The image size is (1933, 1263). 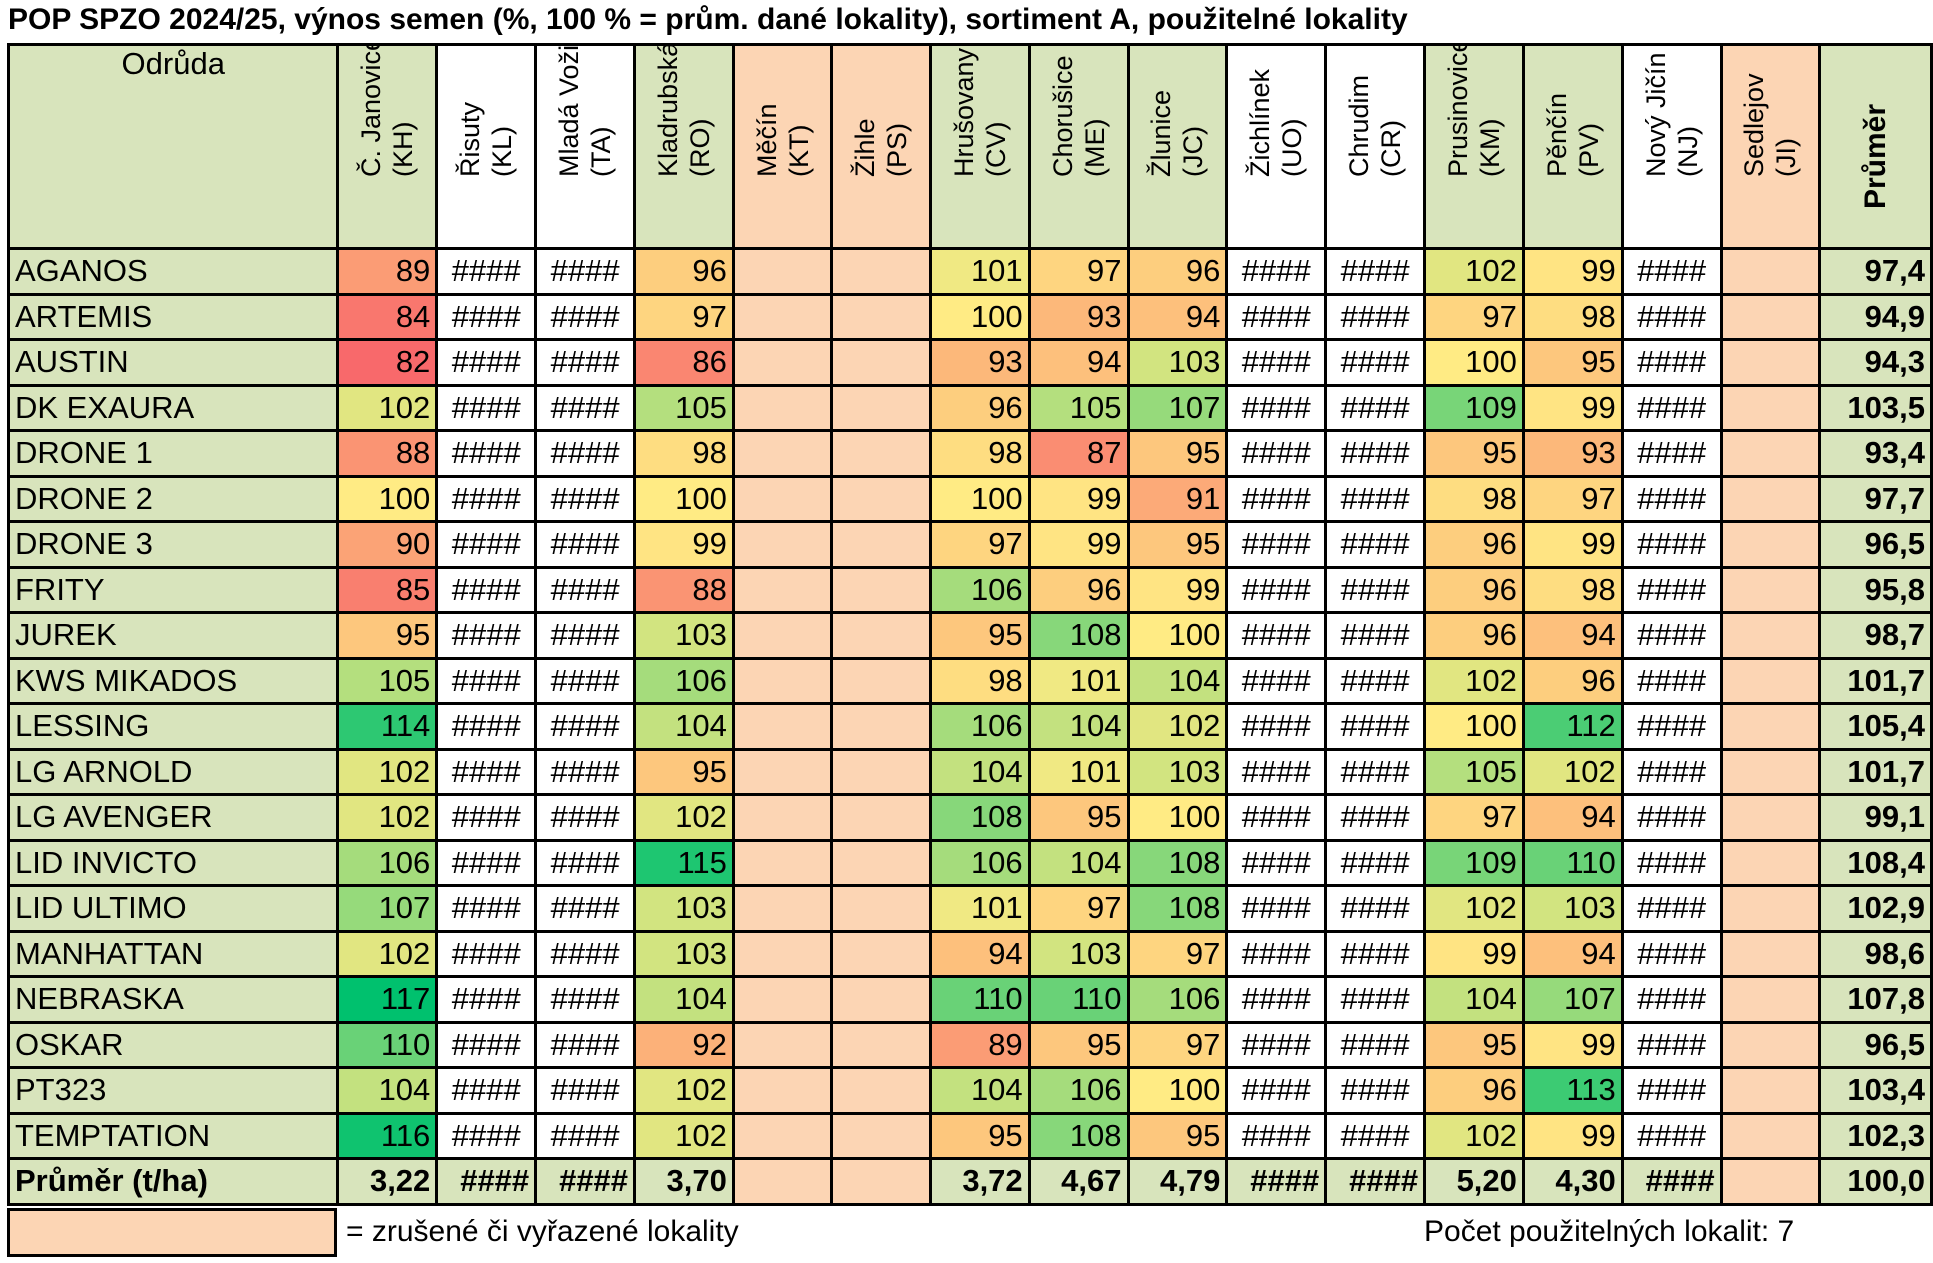 I want to click on location-code: (KH), so click(x=403, y=149).